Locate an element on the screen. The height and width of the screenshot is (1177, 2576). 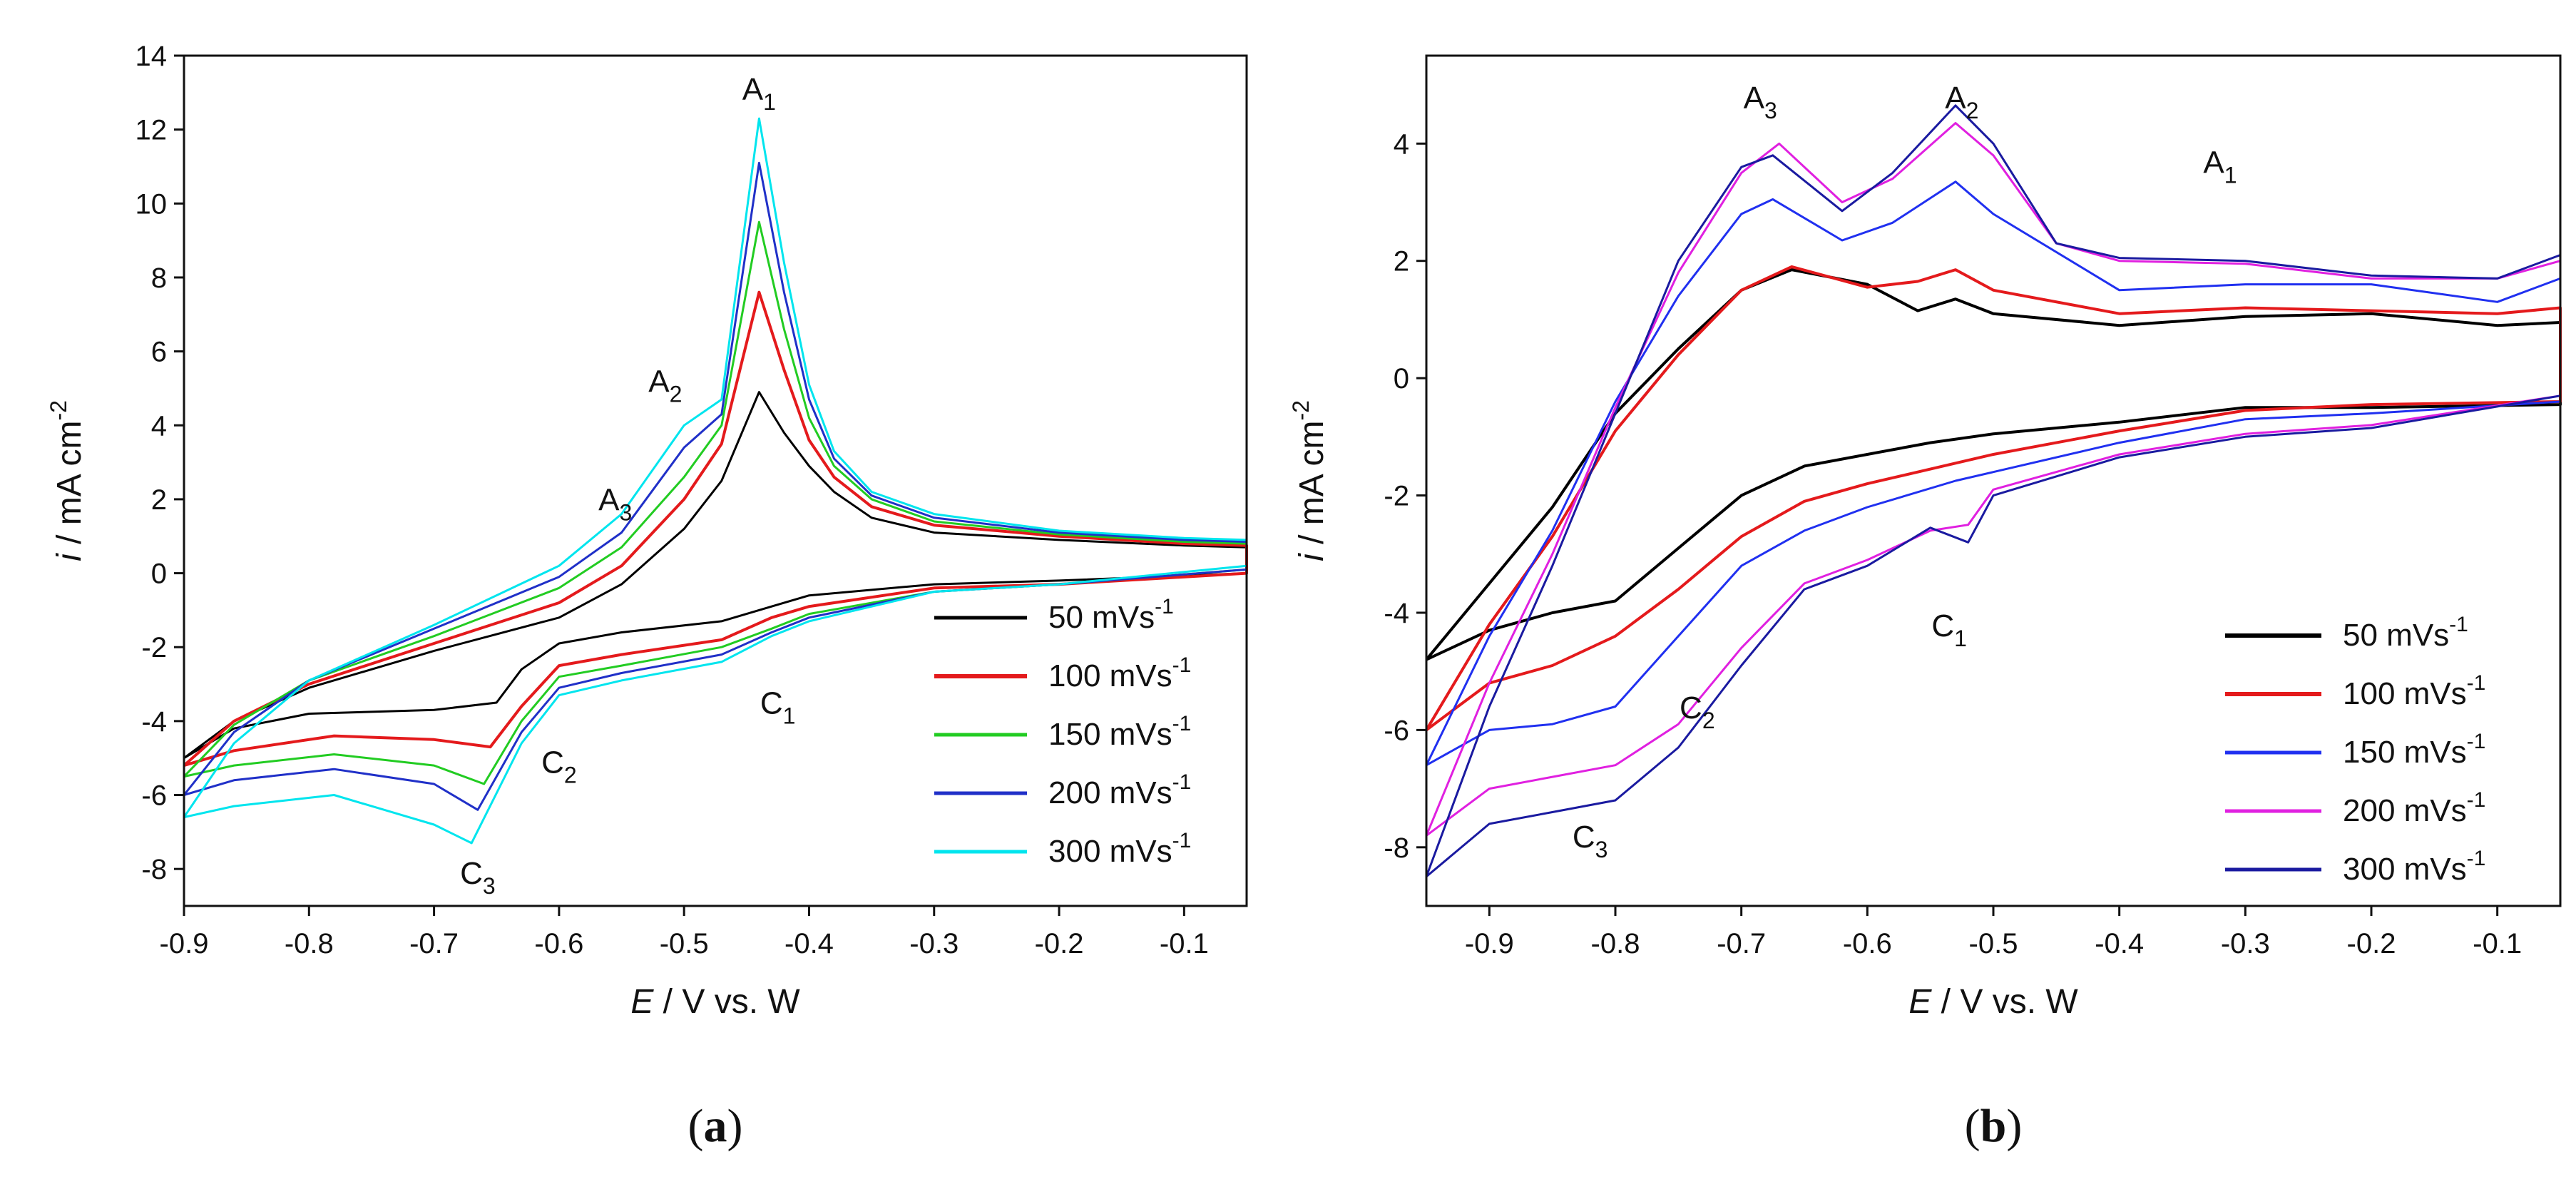
panel-b-legend-label: 200 mVs-1 is located at coordinates (2414, 808).